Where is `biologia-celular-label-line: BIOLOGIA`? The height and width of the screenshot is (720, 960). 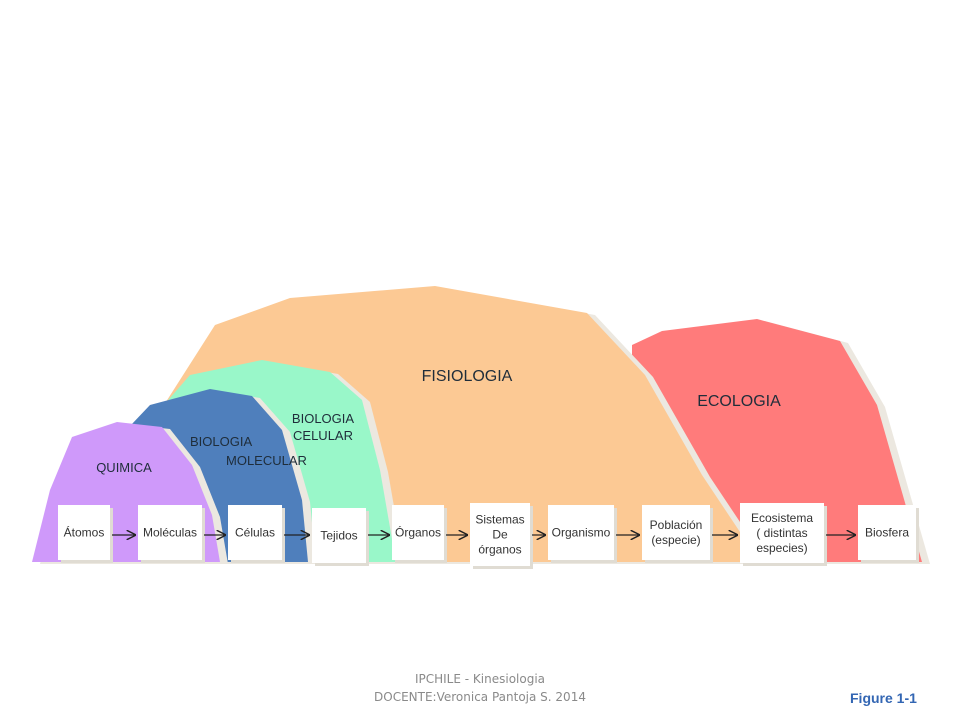
biologia-celular-label-line: BIOLOGIA is located at coordinates (323, 418).